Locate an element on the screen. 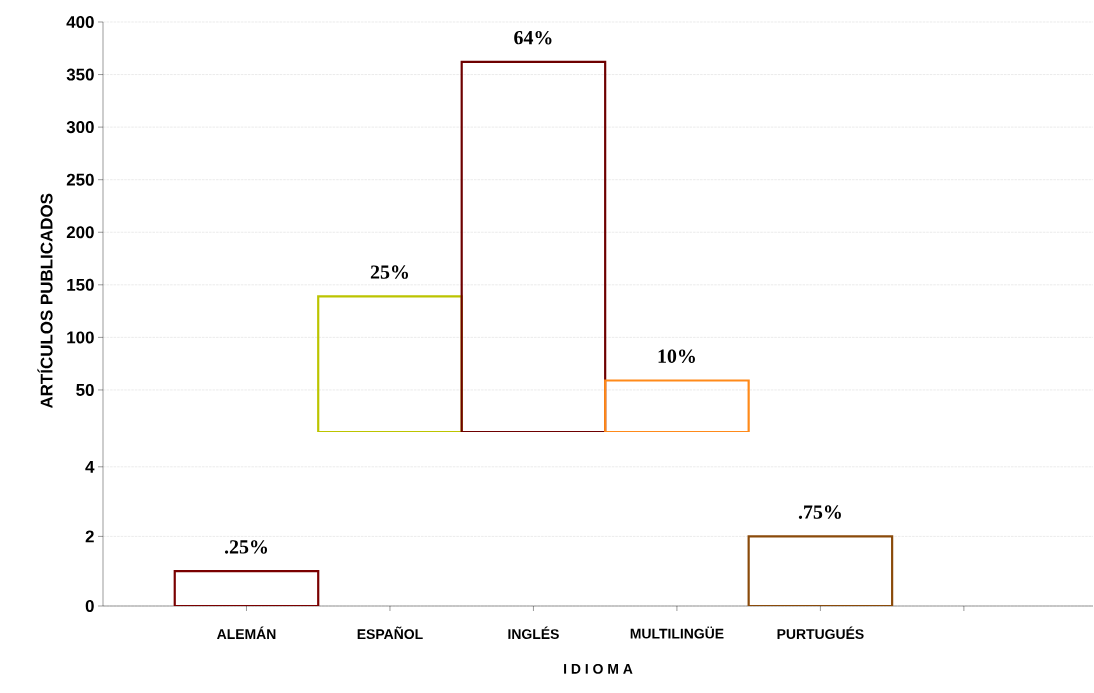 Image resolution: width=1094 pixels, height=693 pixels. y-tick-label: 350 is located at coordinates (80, 74).